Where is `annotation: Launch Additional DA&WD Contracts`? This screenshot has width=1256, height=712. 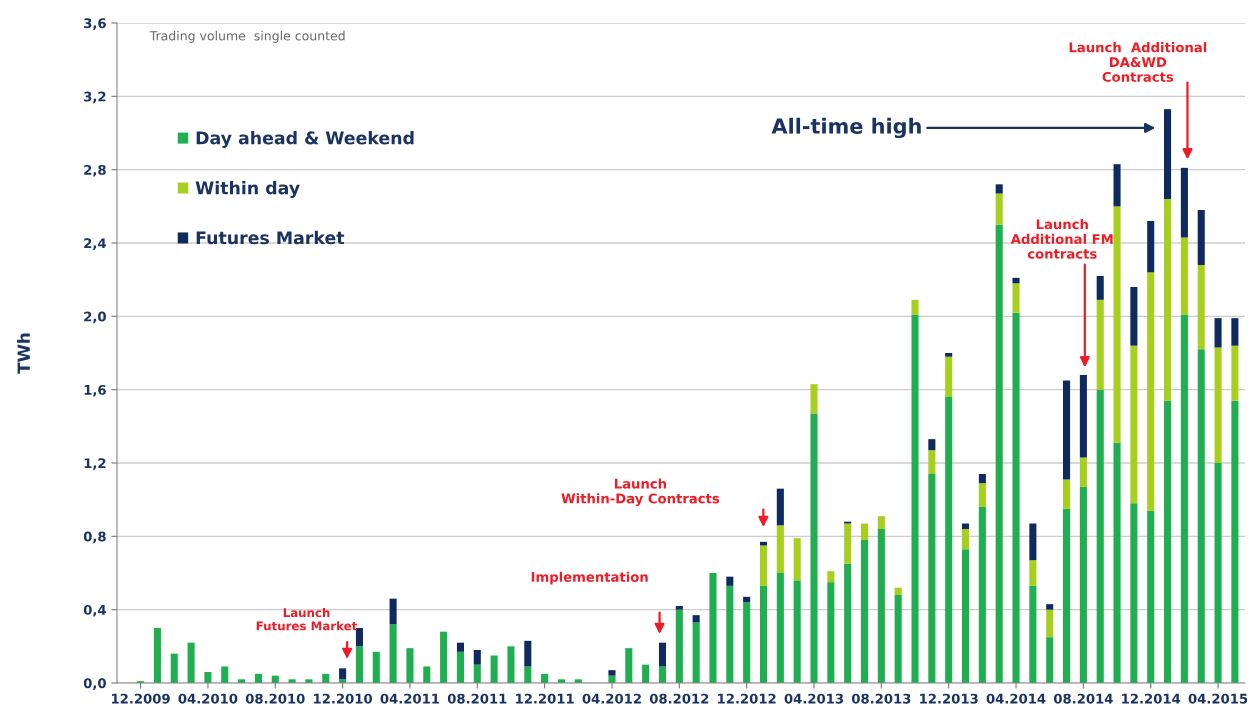
annotation: Launch Additional DA&WD Contracts is located at coordinates (1138, 62).